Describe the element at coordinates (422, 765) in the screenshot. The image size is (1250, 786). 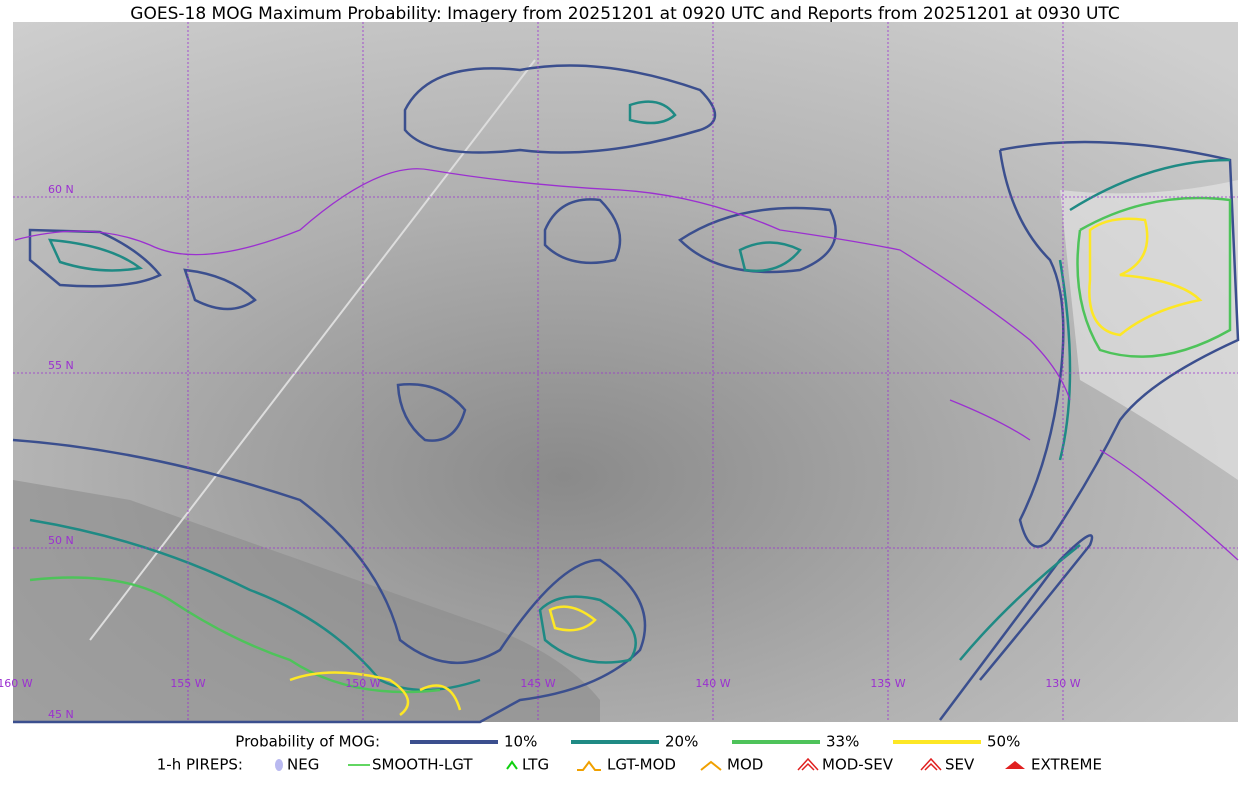
I see `pirep-label: SMOOTH-LGT` at that location.